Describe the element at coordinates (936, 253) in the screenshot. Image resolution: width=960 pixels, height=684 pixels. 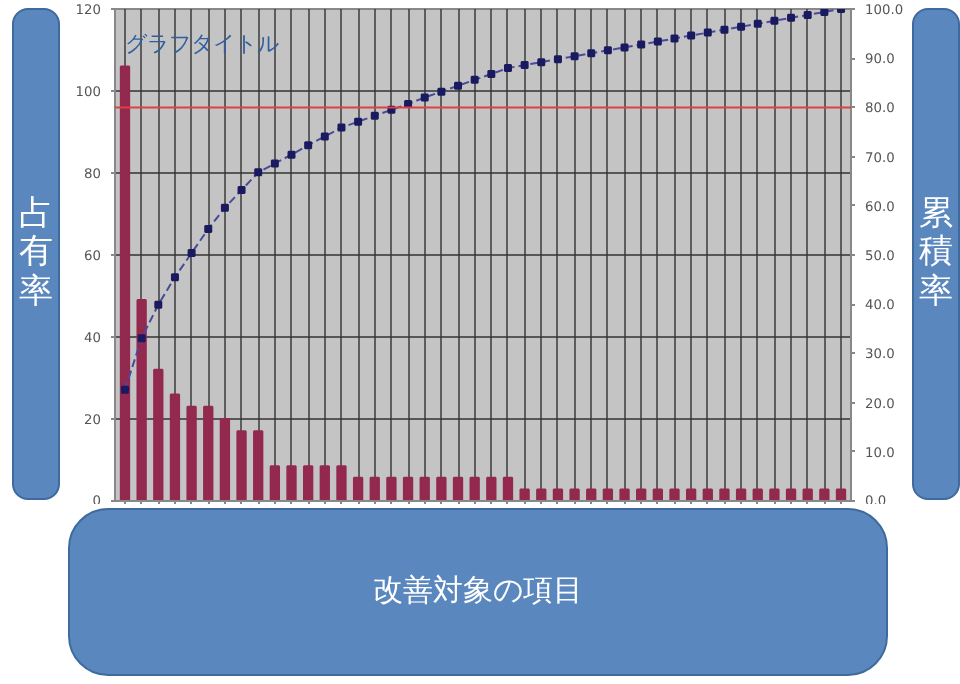
I see `y2-axis-title: 累積率` at that location.